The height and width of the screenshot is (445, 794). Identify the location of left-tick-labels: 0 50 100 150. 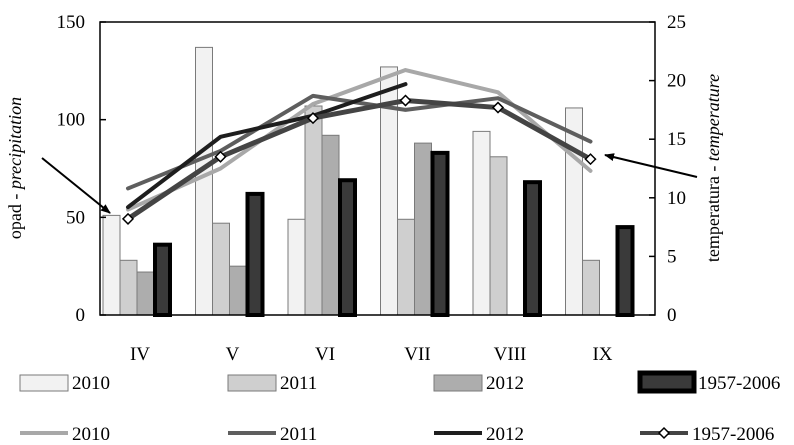
(71, 169).